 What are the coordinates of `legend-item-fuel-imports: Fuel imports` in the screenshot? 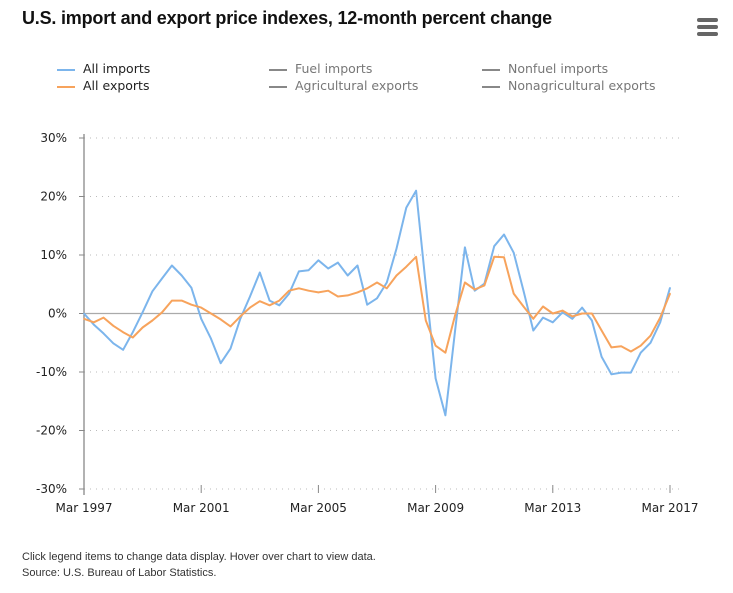 It's located at (320, 68).